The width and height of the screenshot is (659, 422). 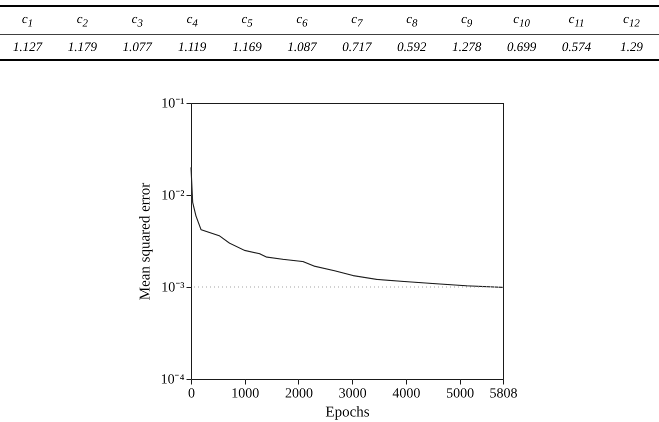 What do you see at coordinates (302, 47) in the screenshot?
I see `text: 1.087` at bounding box center [302, 47].